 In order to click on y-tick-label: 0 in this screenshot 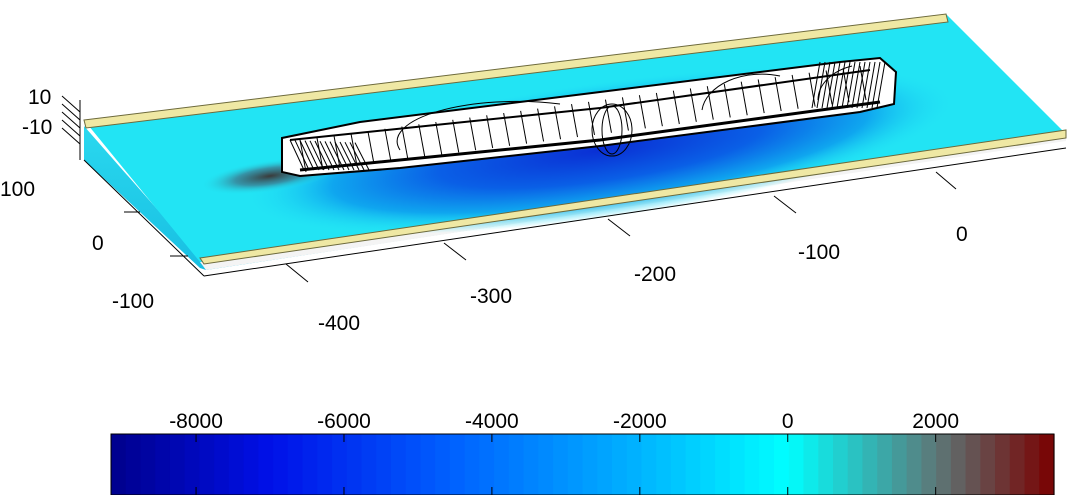, I will do `click(98, 243)`.